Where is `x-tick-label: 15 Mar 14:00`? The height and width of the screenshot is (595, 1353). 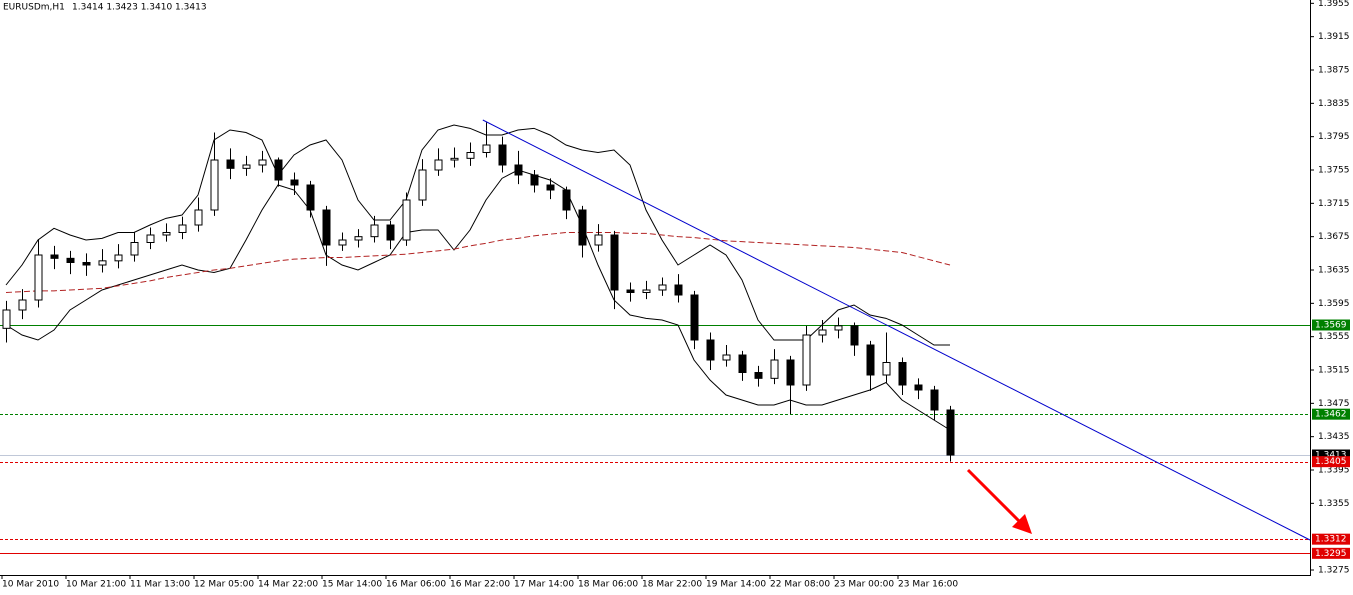
x-tick-label: 15 Mar 14:00 is located at coordinates (352, 585).